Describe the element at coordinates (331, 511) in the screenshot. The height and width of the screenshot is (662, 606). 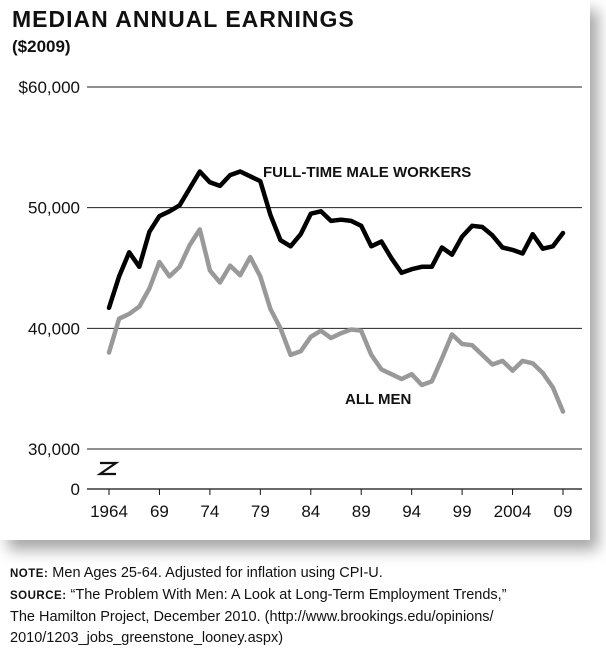
I see `x-tick-labels: 1964 69 74 79 84 89 94 99 2004 09` at that location.